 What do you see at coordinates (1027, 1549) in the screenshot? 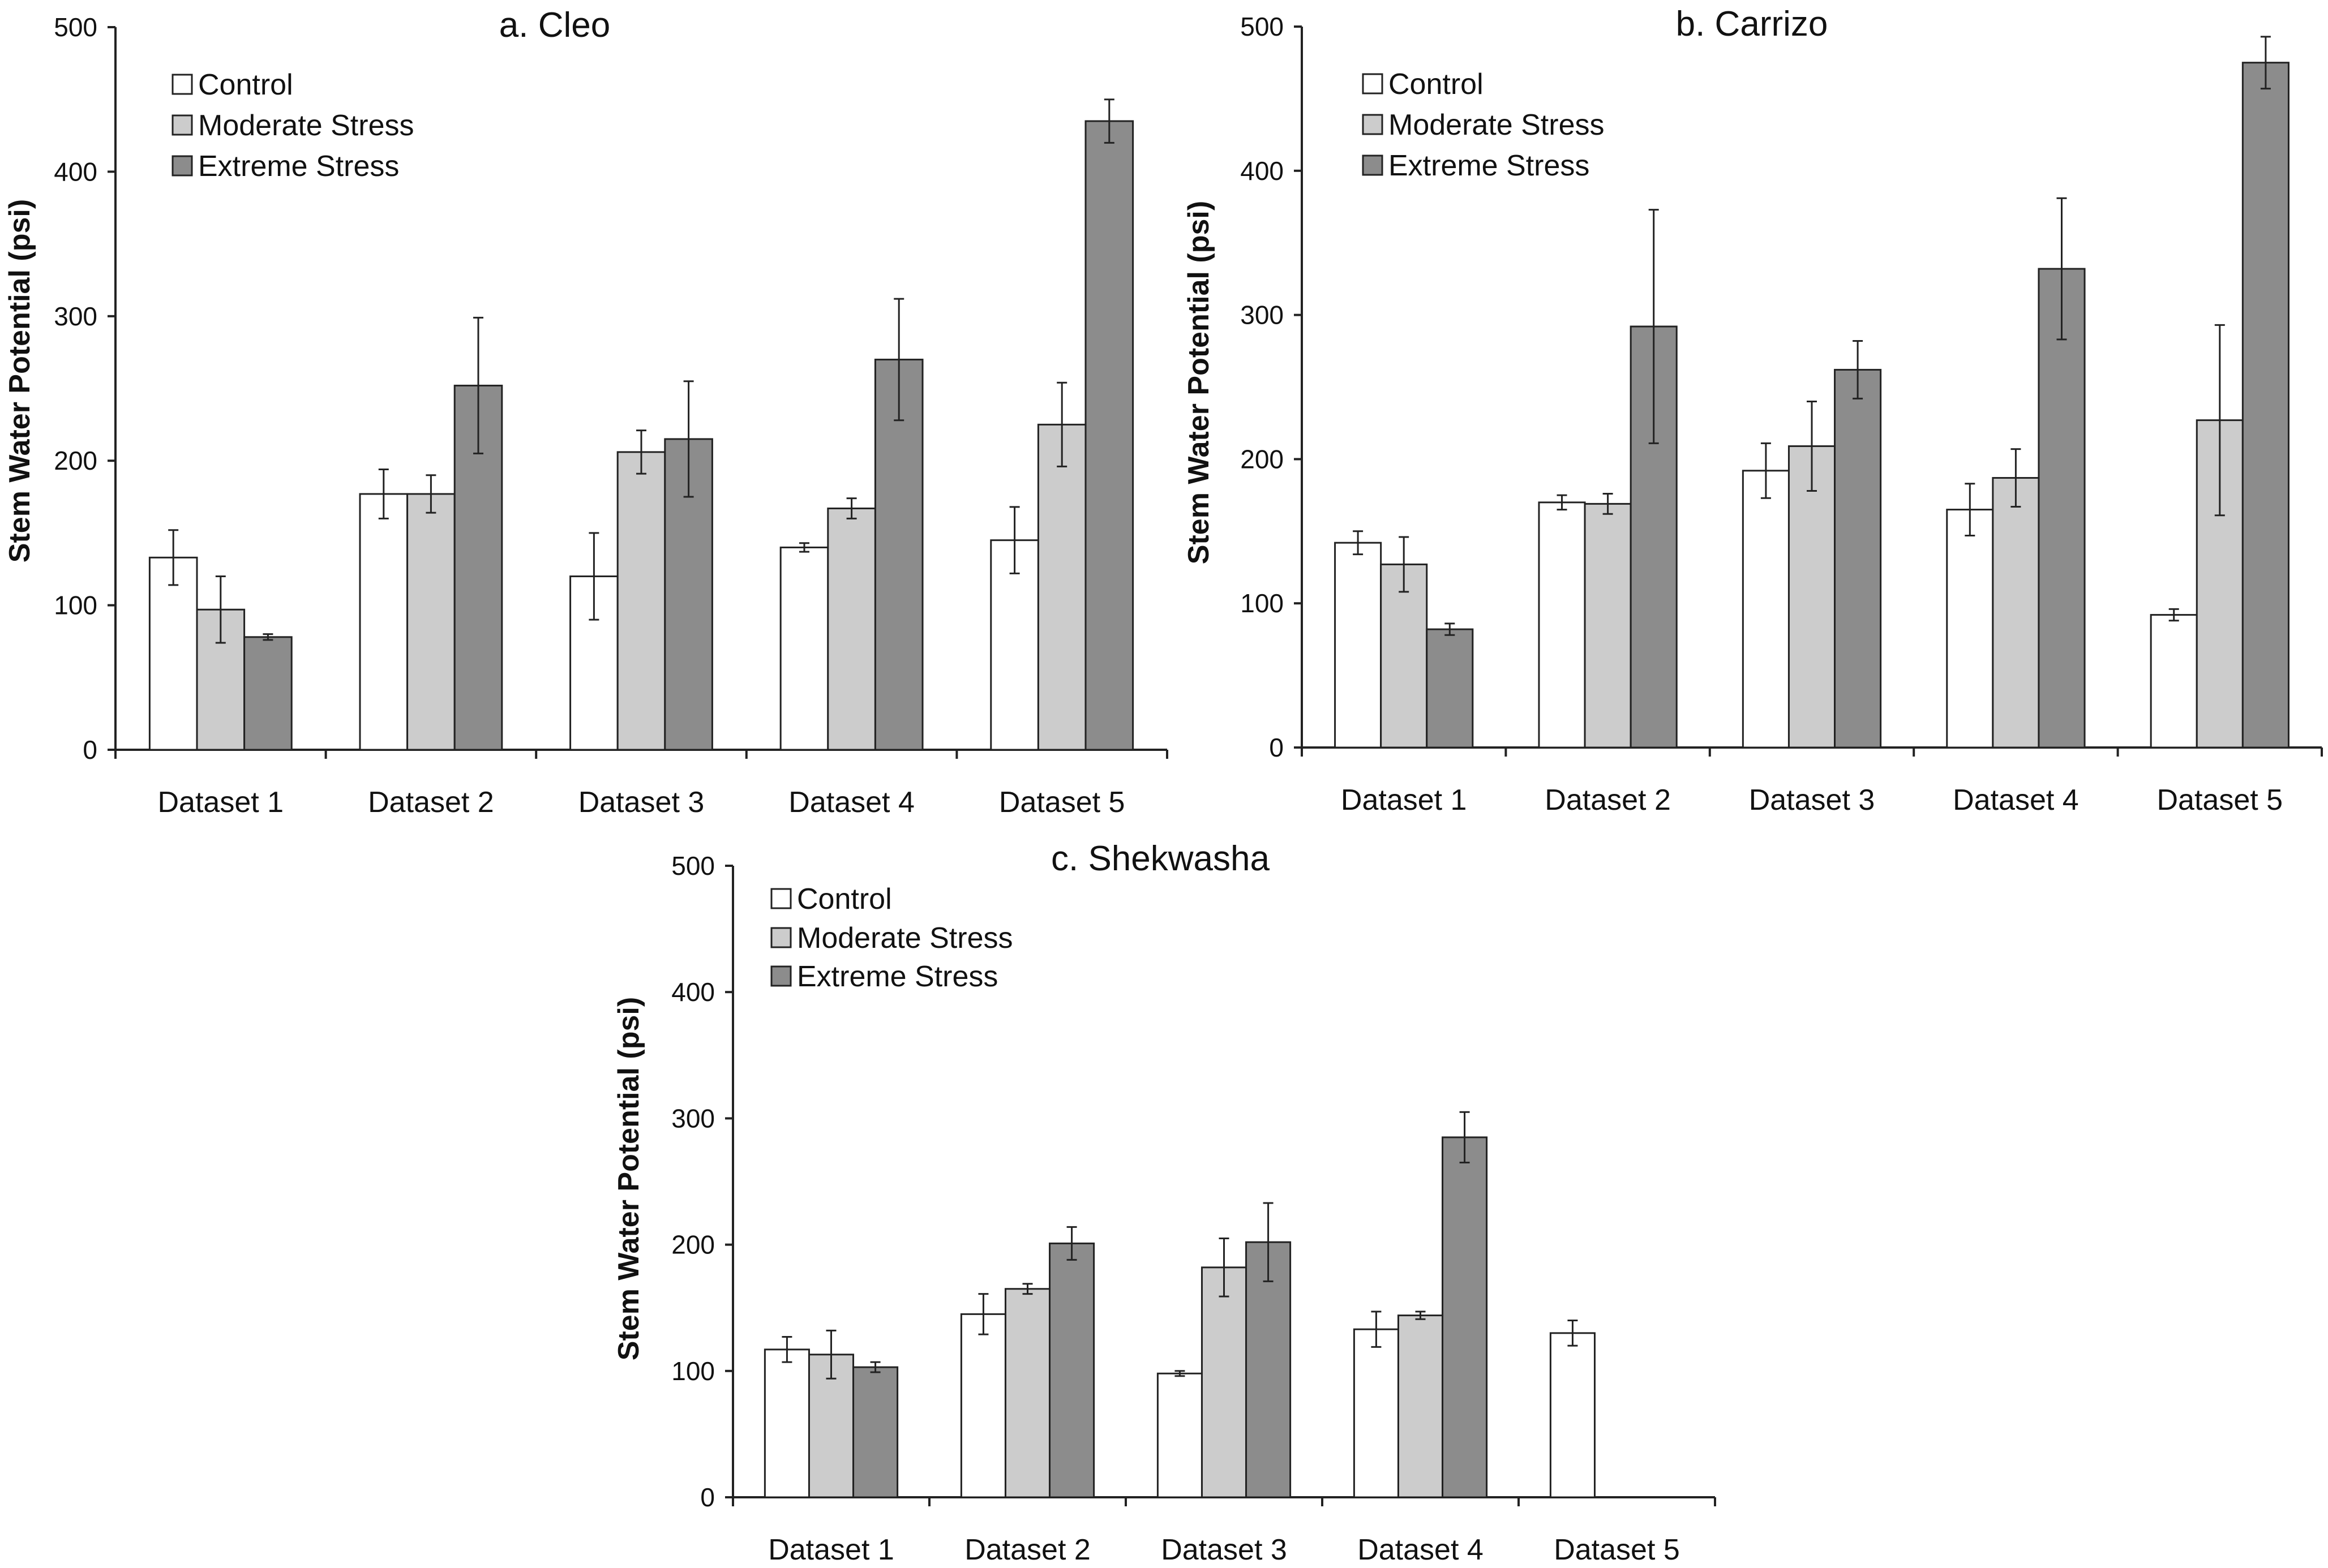
I see `x-tick-label: Dataset 2` at bounding box center [1027, 1549].